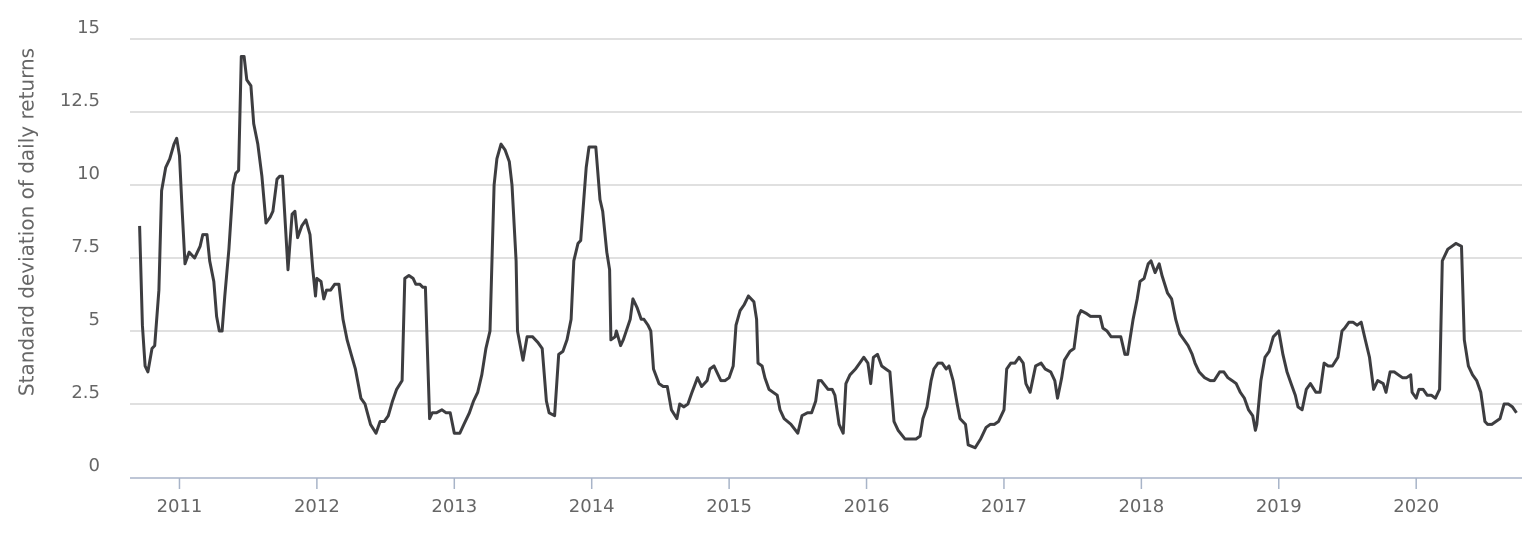  What do you see at coordinates (180, 506) in the screenshot?
I see `x-tick-label: 2011` at bounding box center [180, 506].